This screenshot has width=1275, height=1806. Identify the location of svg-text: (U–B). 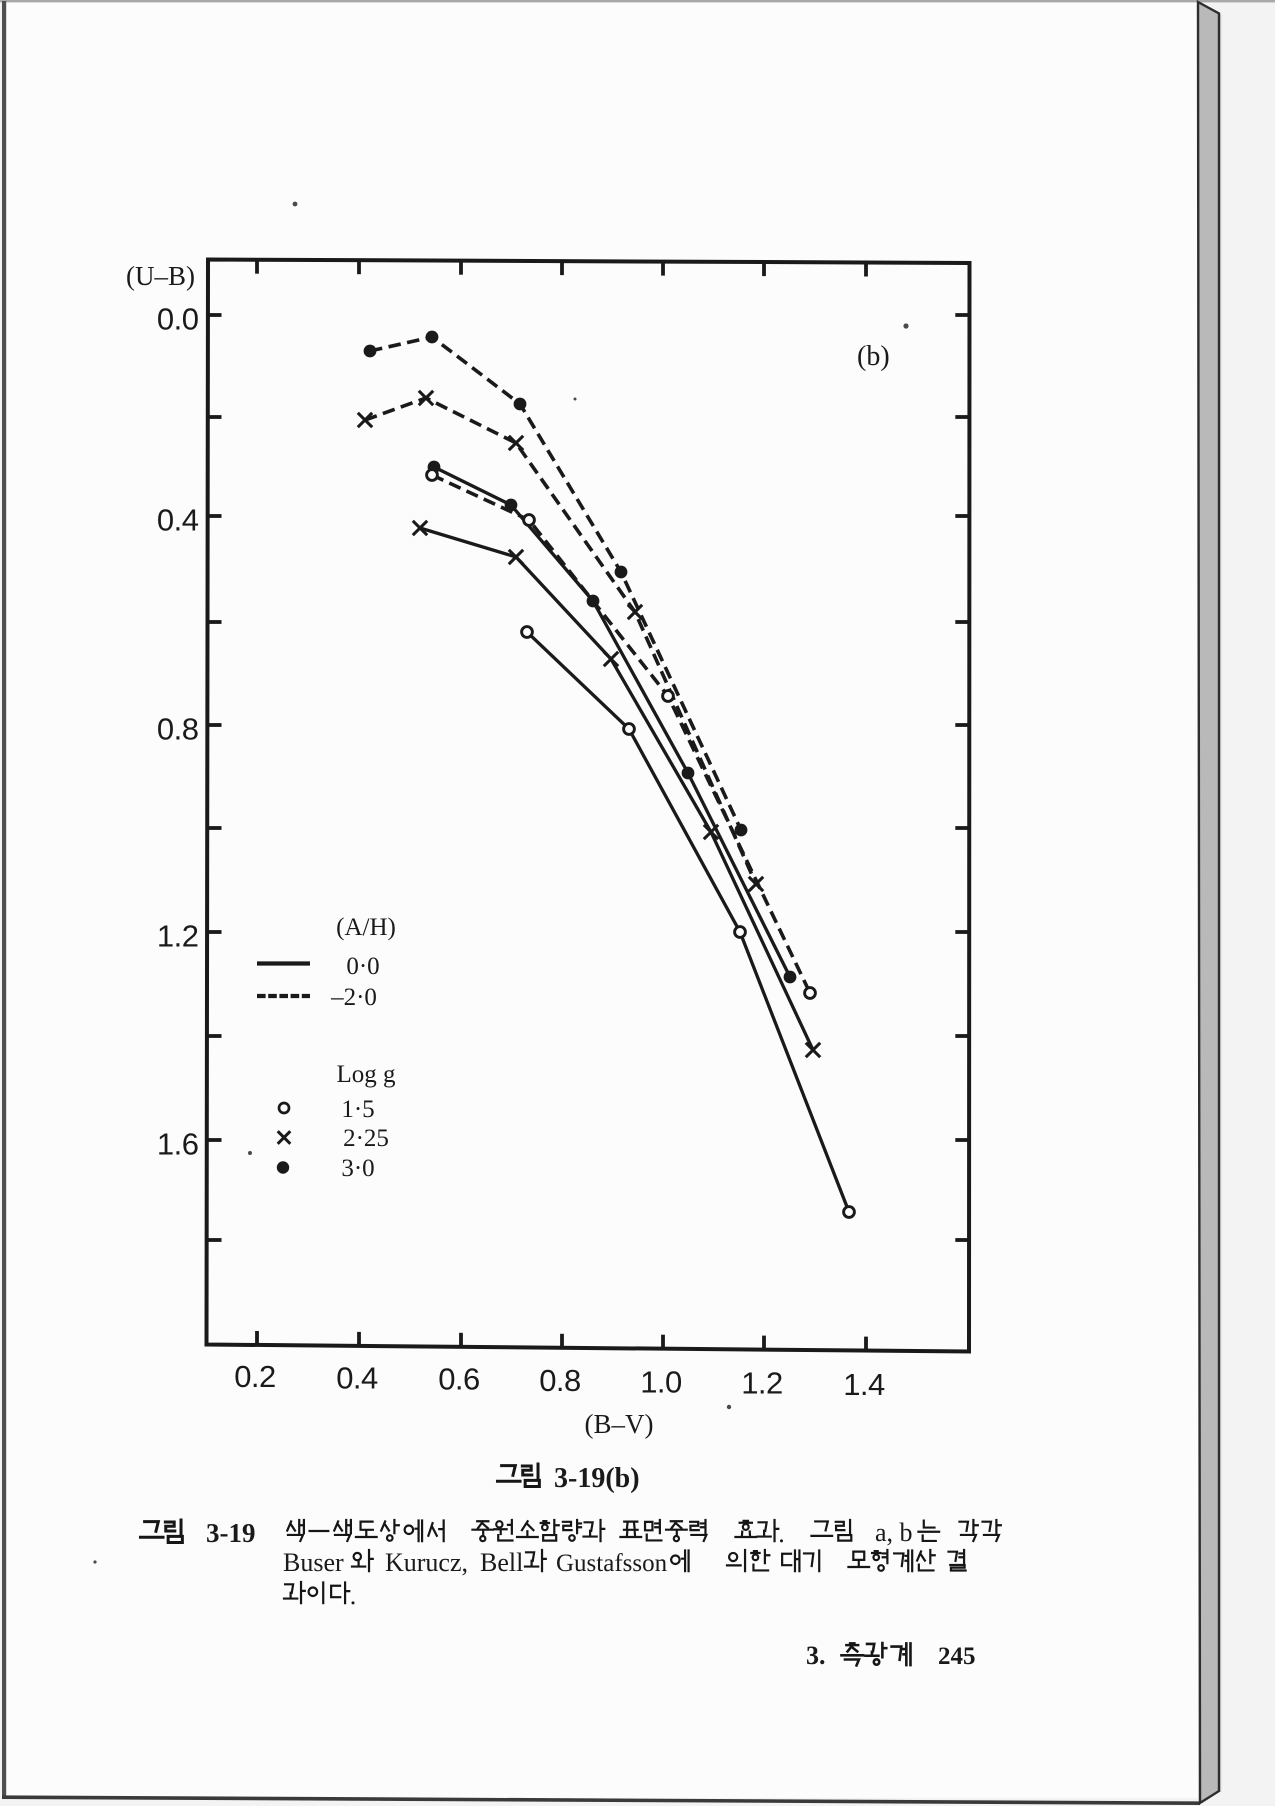
(160, 276).